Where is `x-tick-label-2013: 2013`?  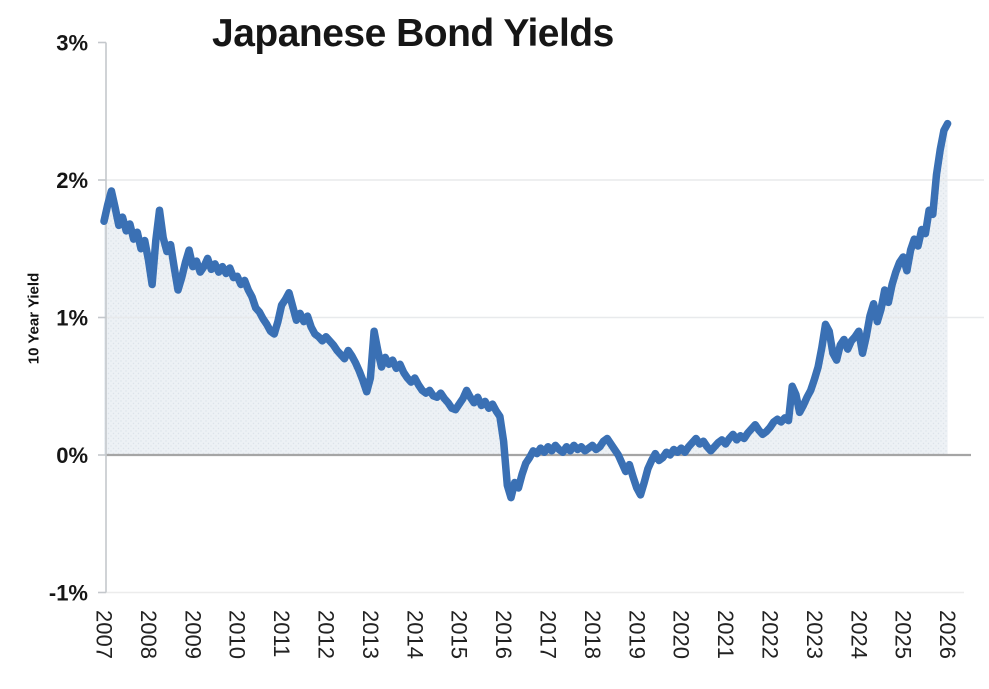 x-tick-label-2013: 2013 is located at coordinates (370, 634).